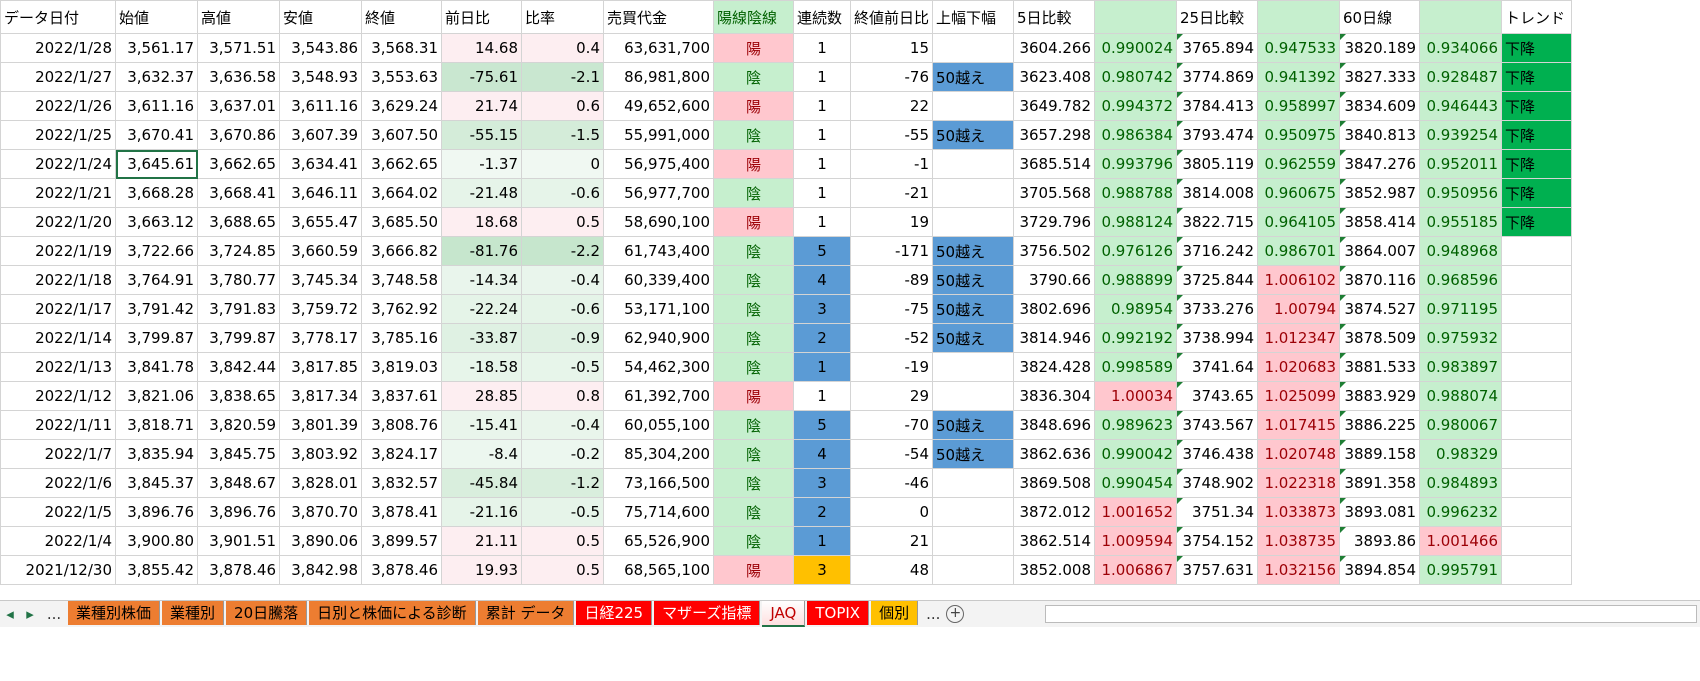 This screenshot has height=681, width=1700. I want to click on cell-ma60: 3874.527, so click(1380, 309).